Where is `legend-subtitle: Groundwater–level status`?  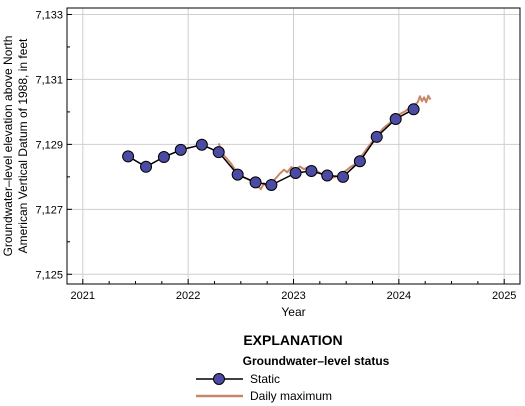 legend-subtitle: Groundwater–level status is located at coordinates (316, 361).